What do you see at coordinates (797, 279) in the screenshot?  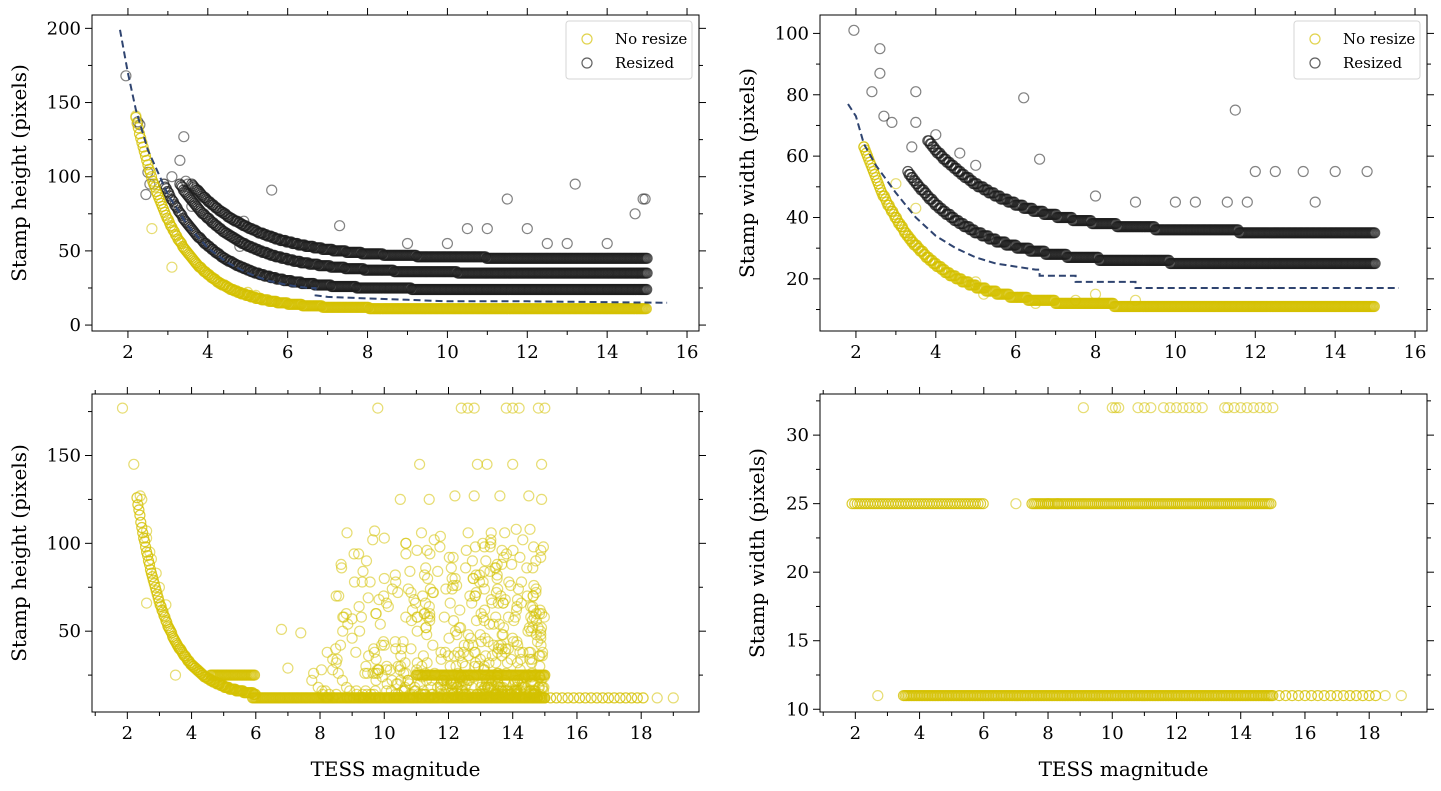 I see `y-tick-label: 20` at bounding box center [797, 279].